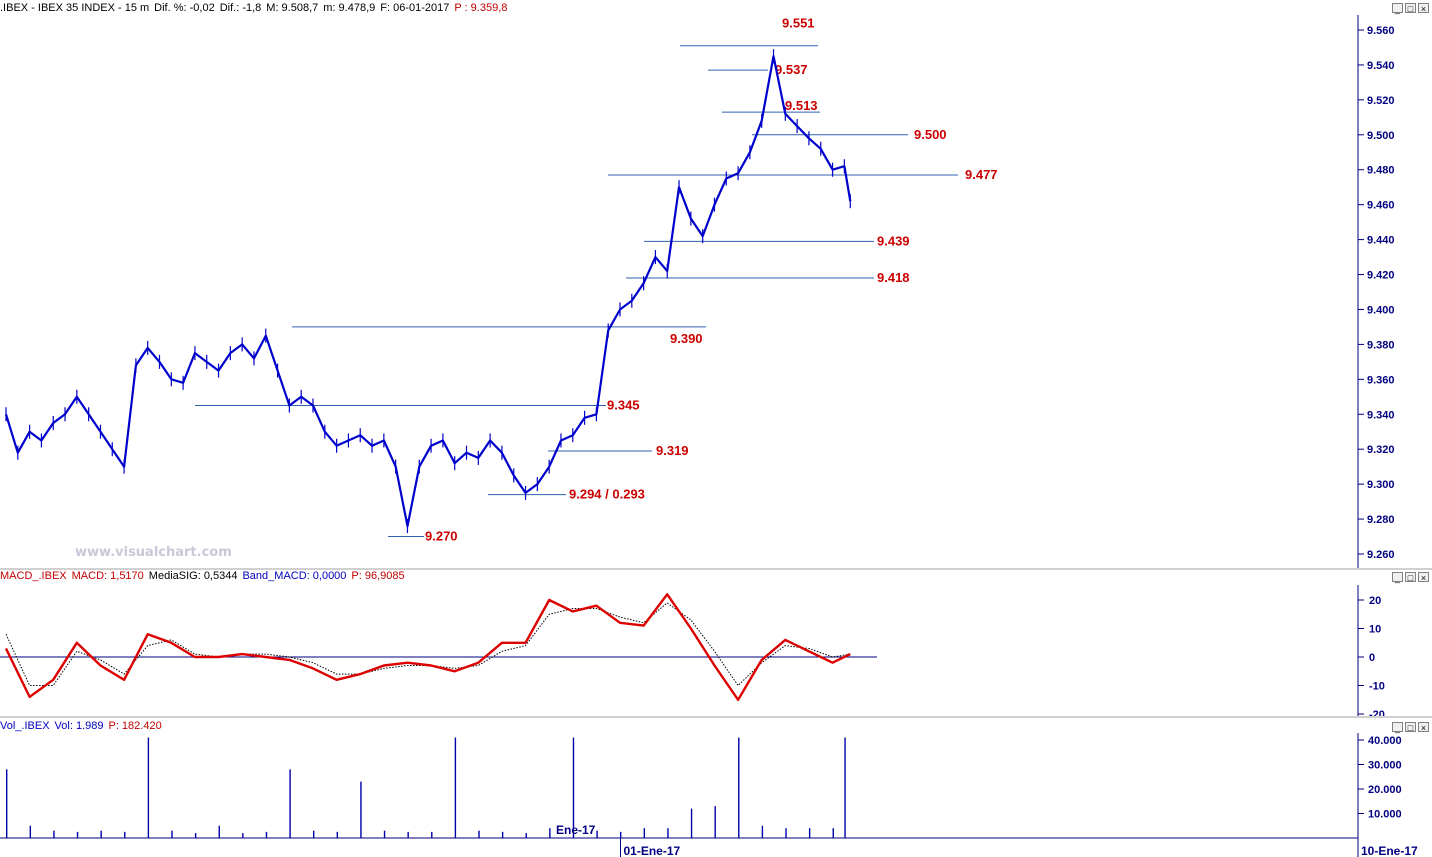  Describe the element at coordinates (240, 8) in the screenshot. I see `dif-value: Dif.: -1,8` at that location.